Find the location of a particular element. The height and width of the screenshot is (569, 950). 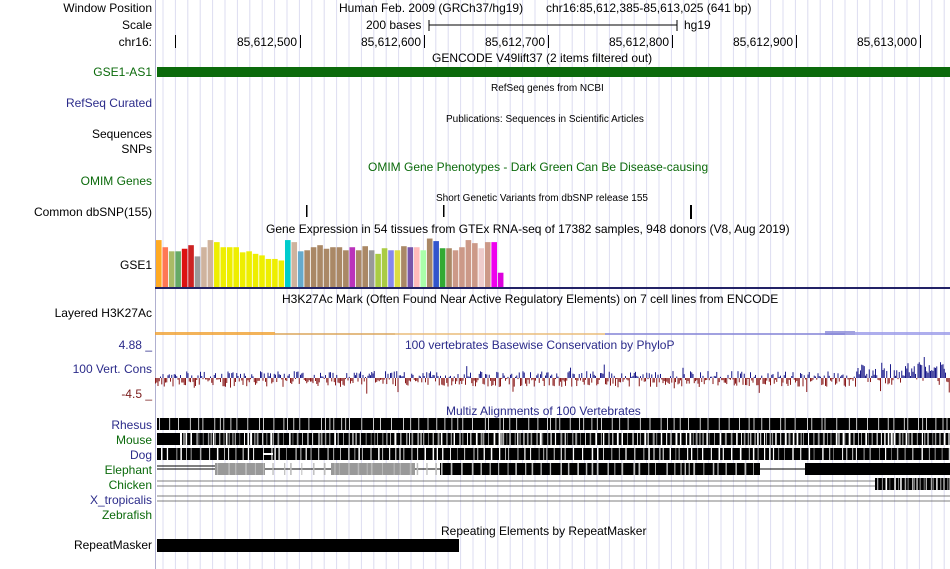

species-label-dog: Dog is located at coordinates (140, 455).